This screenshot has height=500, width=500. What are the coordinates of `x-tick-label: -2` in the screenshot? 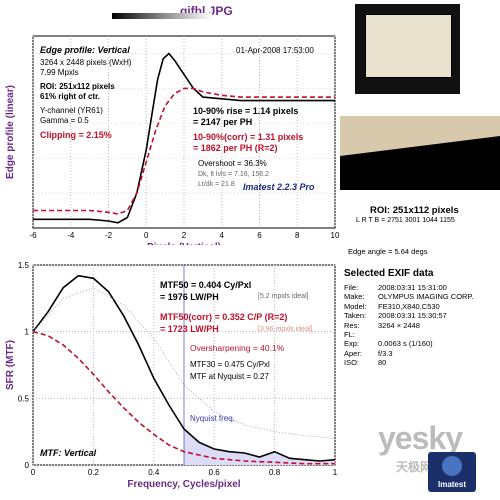 It's located at (109, 235).